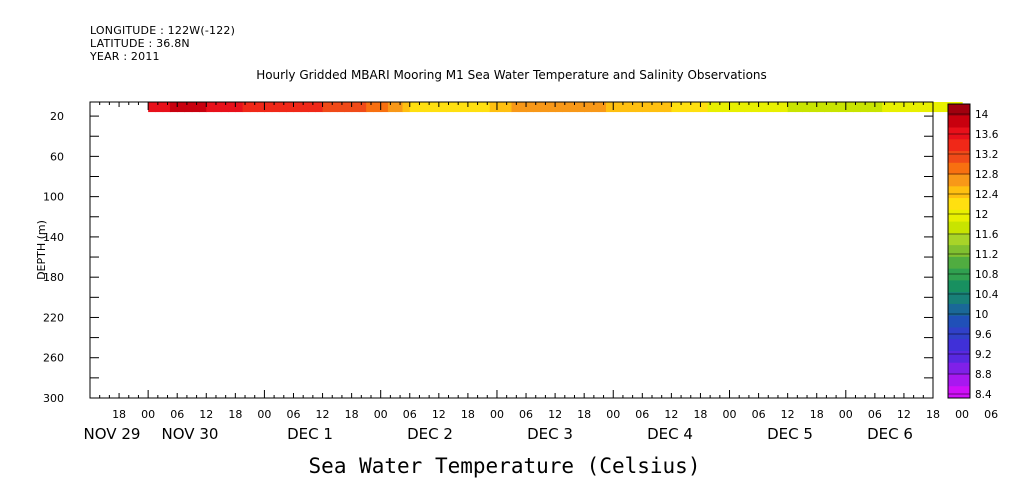 This screenshot has width=1009, height=504. I want to click on y-tick-label: 260, so click(53, 358).